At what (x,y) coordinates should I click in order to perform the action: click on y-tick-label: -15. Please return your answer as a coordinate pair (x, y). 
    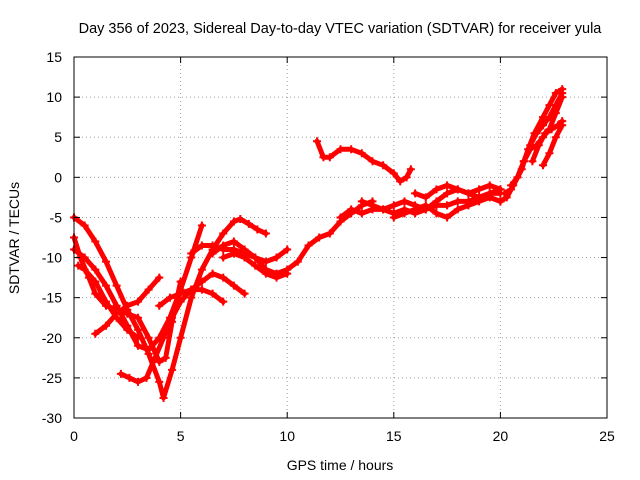
    Looking at the image, I should click on (52, 298).